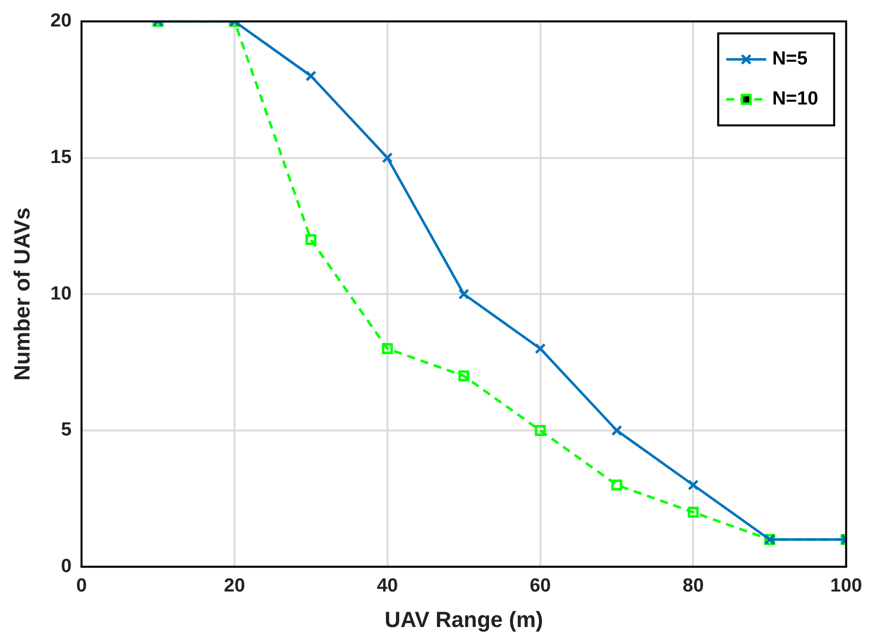 The image size is (870, 642). What do you see at coordinates (21, 294) in the screenshot?
I see `y-axis-title: Number of UAVs` at bounding box center [21, 294].